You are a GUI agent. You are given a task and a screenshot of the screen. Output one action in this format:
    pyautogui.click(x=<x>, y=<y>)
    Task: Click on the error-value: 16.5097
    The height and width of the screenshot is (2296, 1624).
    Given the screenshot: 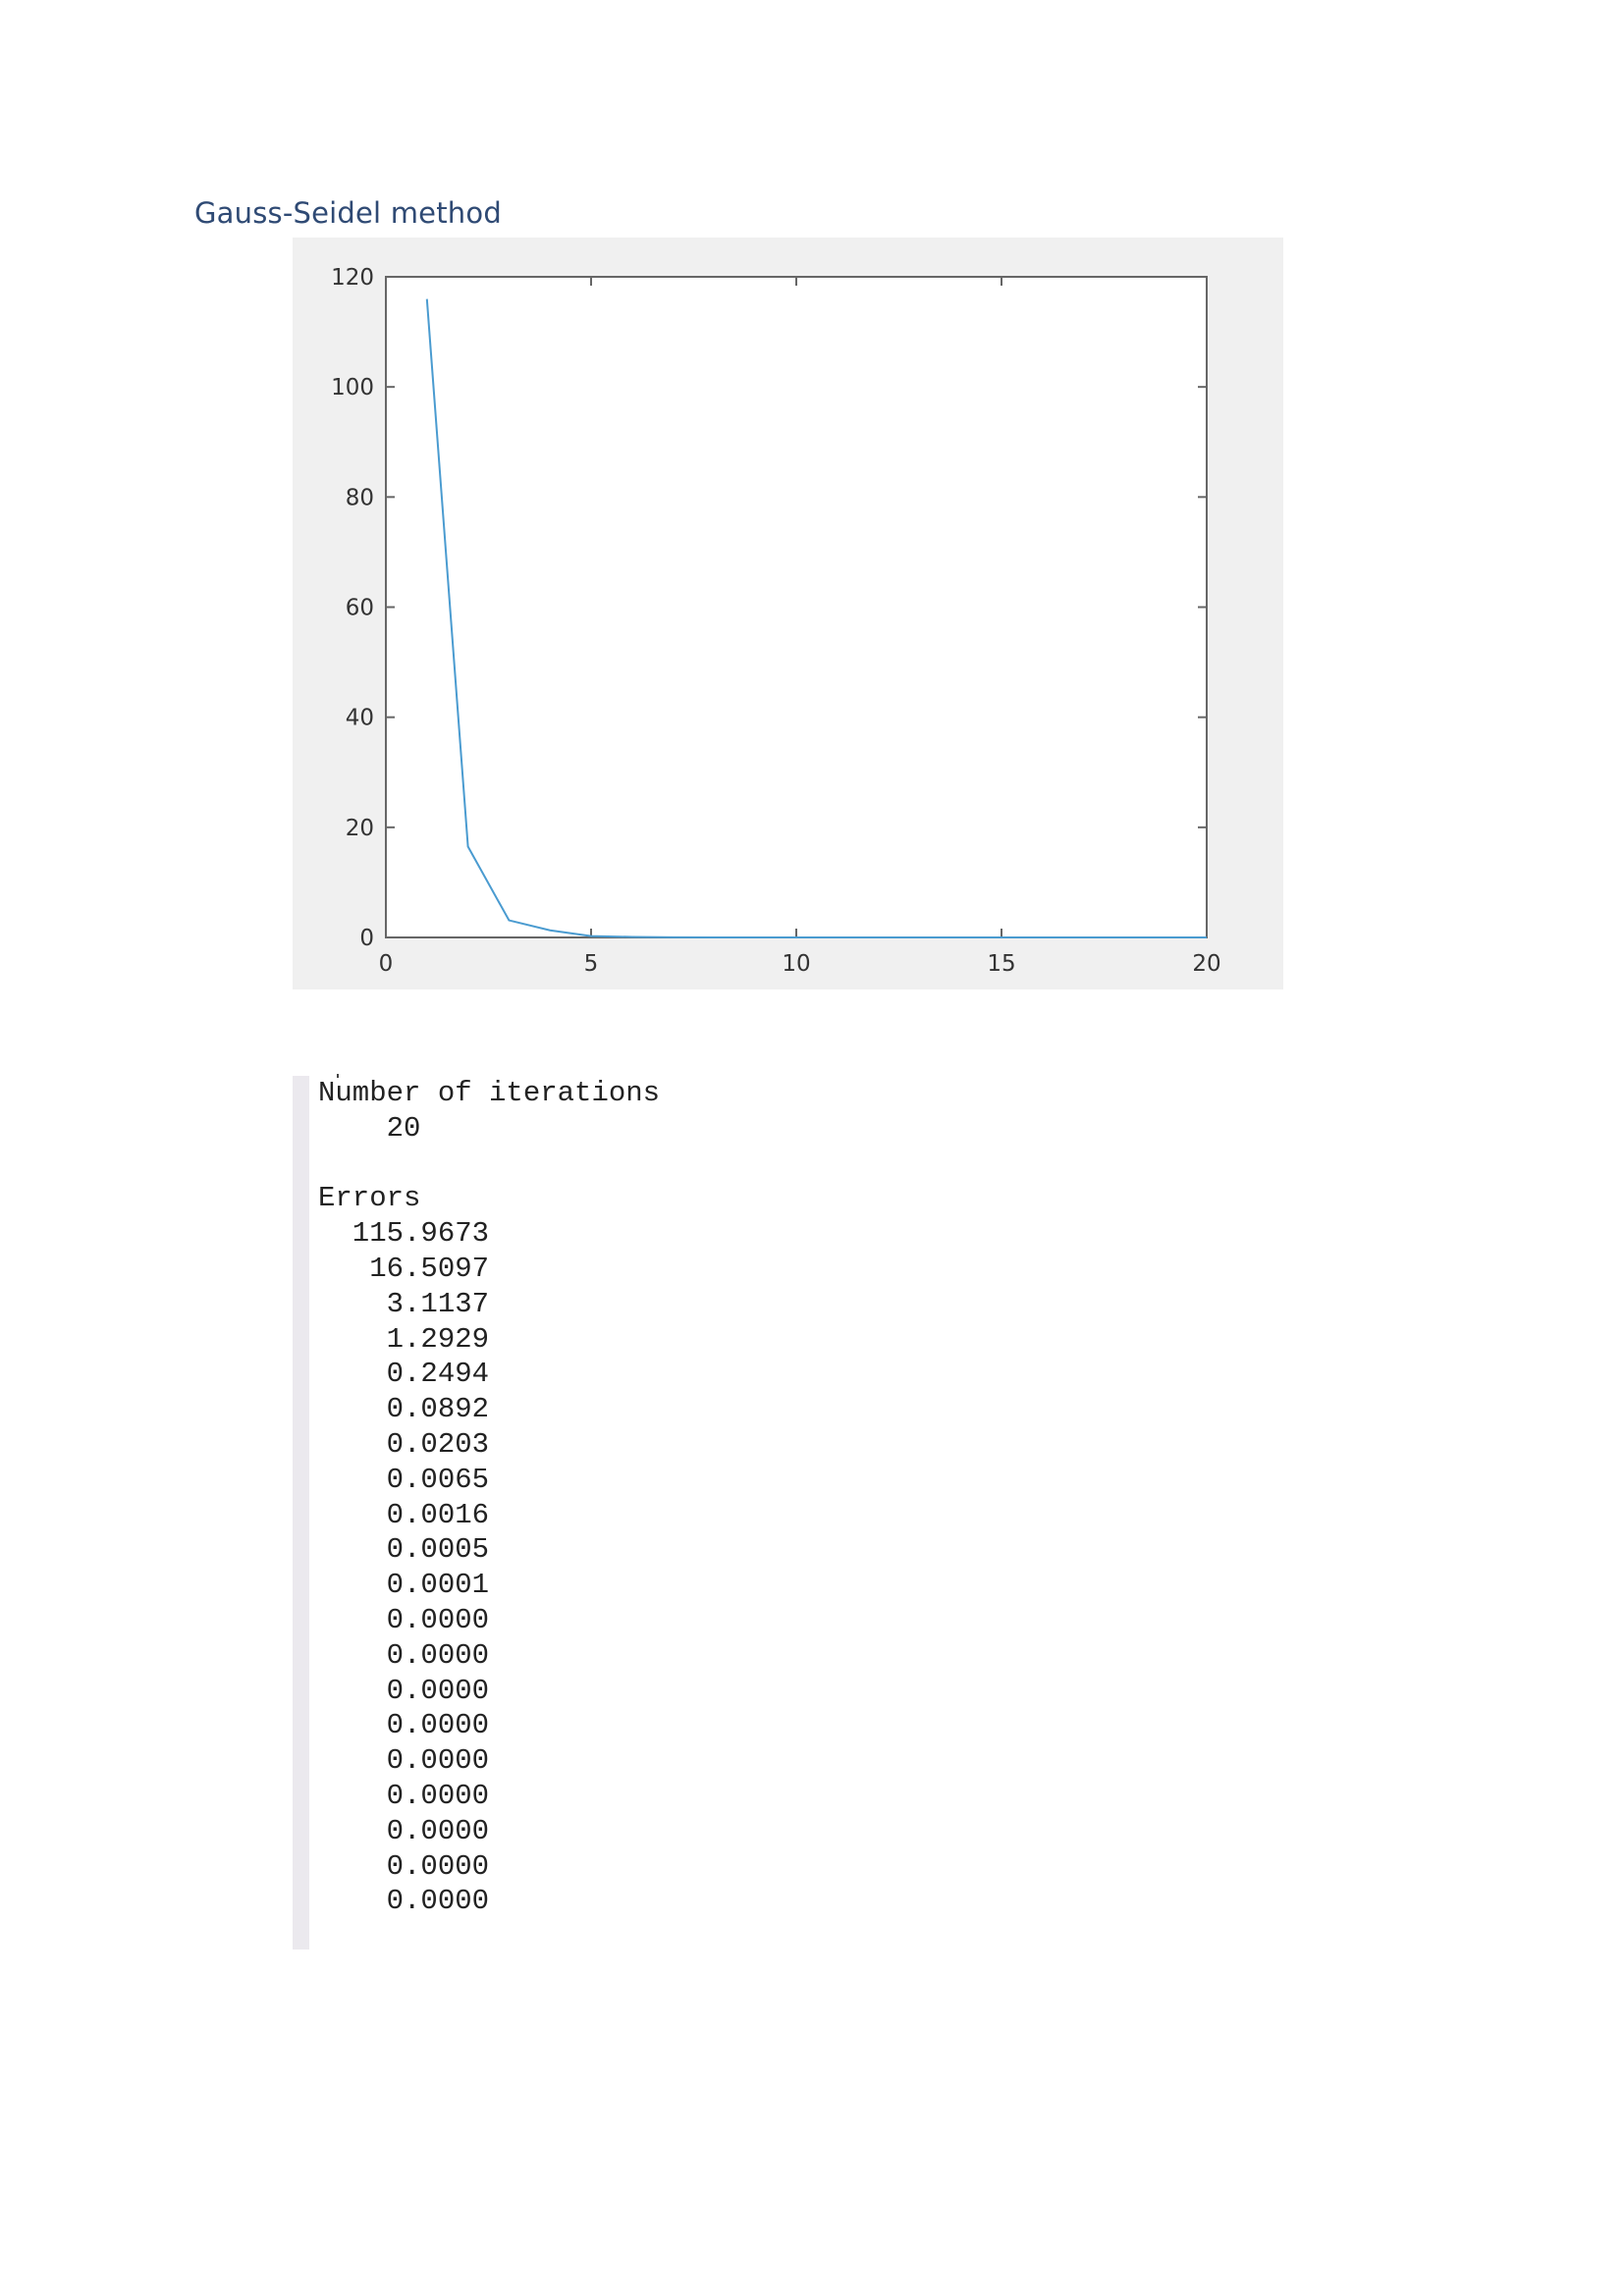 What is the action you would take?
    pyautogui.click(x=404, y=1268)
    